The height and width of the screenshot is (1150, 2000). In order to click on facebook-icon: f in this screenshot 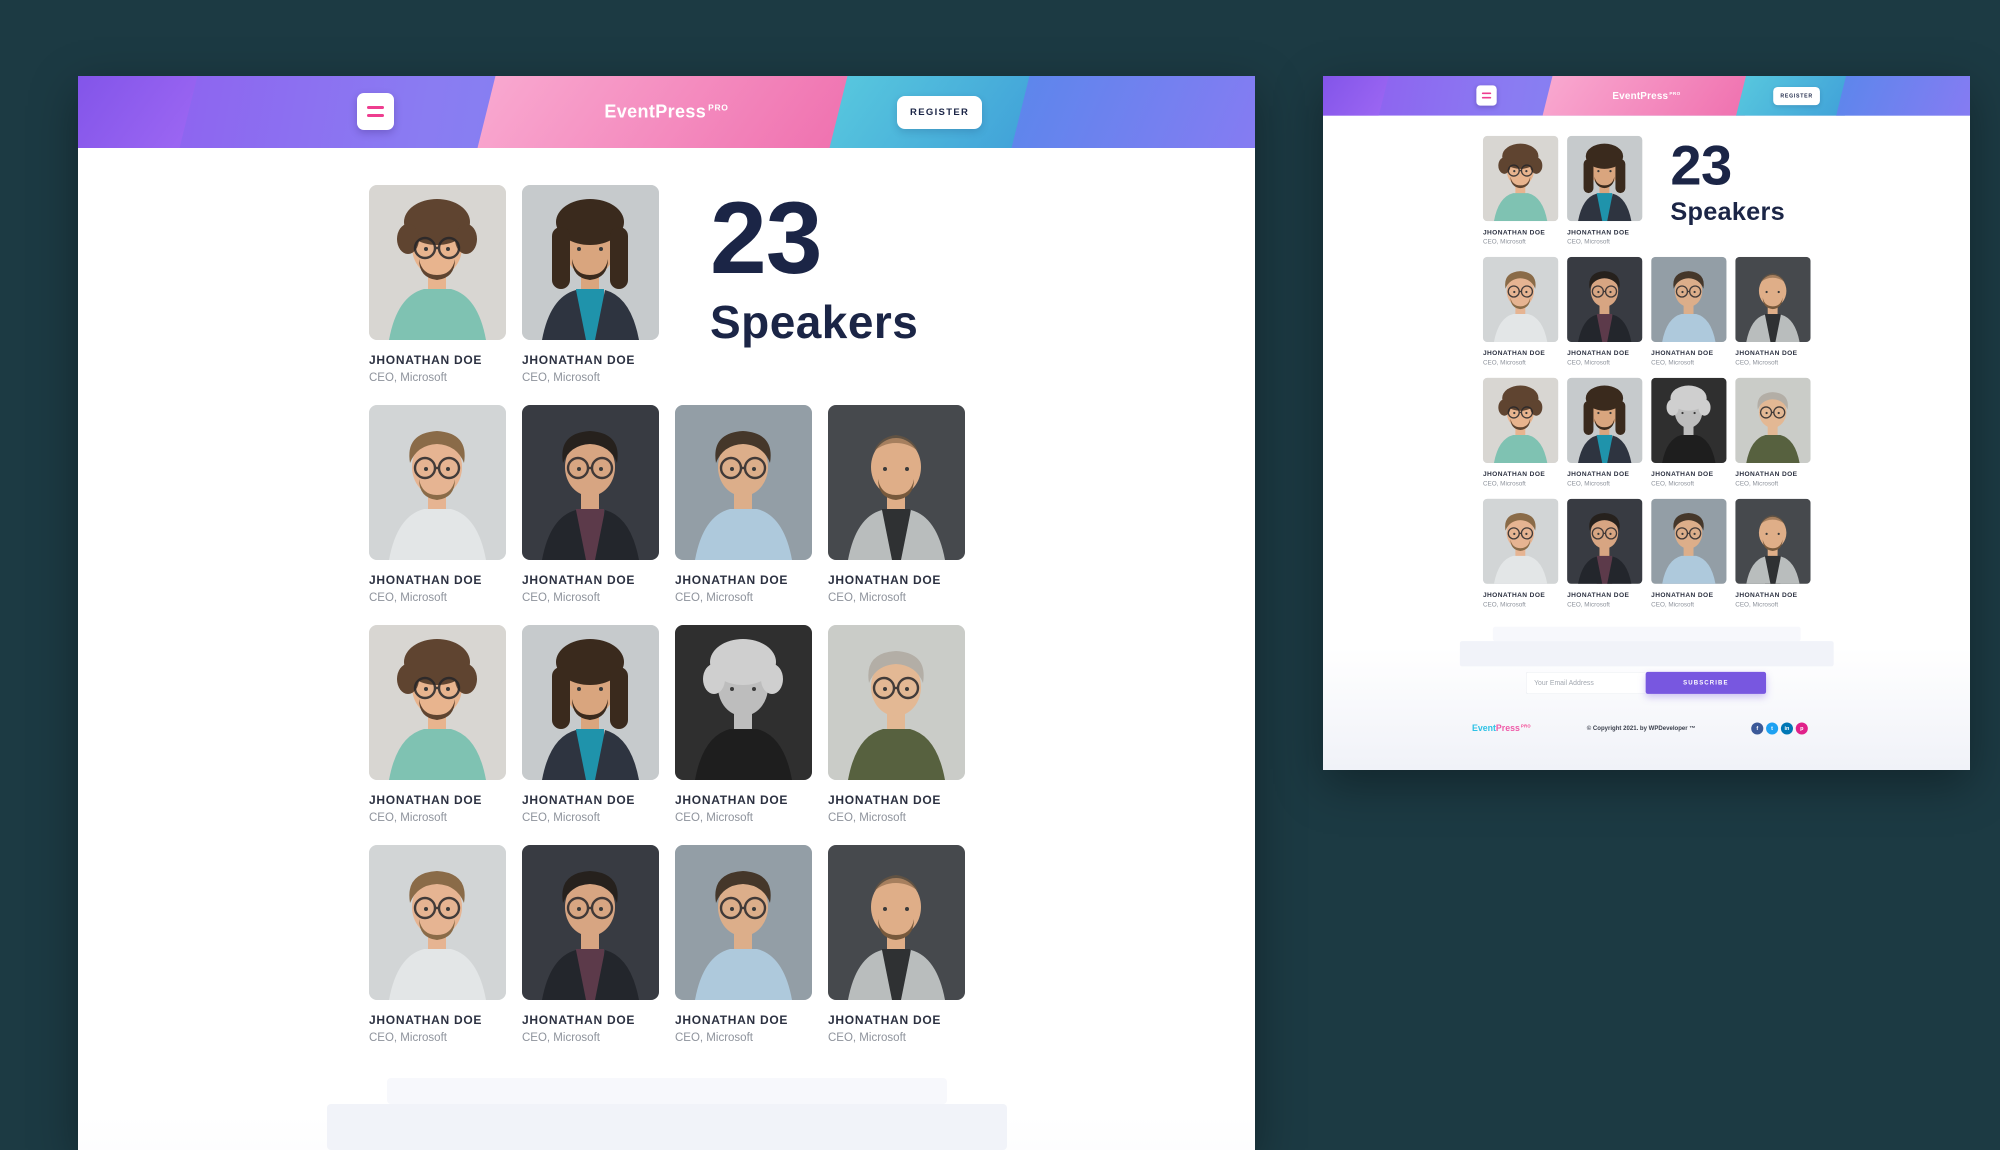, I will do `click(1757, 728)`.